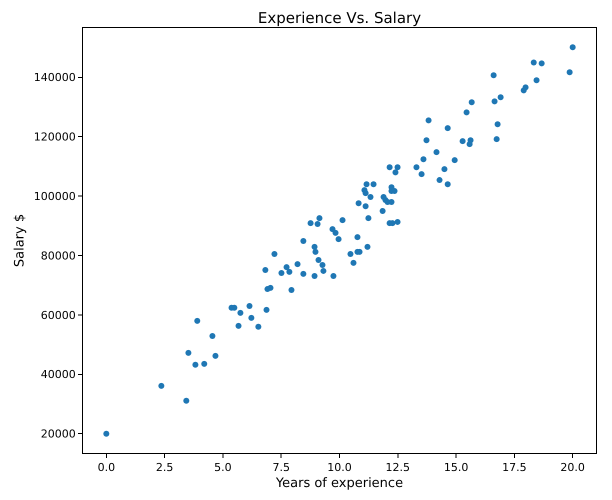  Describe the element at coordinates (572, 467) in the screenshot. I see `x-tick-label: 20.0` at that location.